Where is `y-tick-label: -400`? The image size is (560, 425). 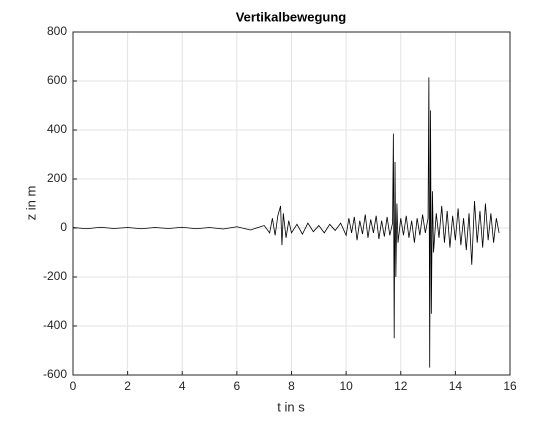
y-tick-label: -400 is located at coordinates (55, 325).